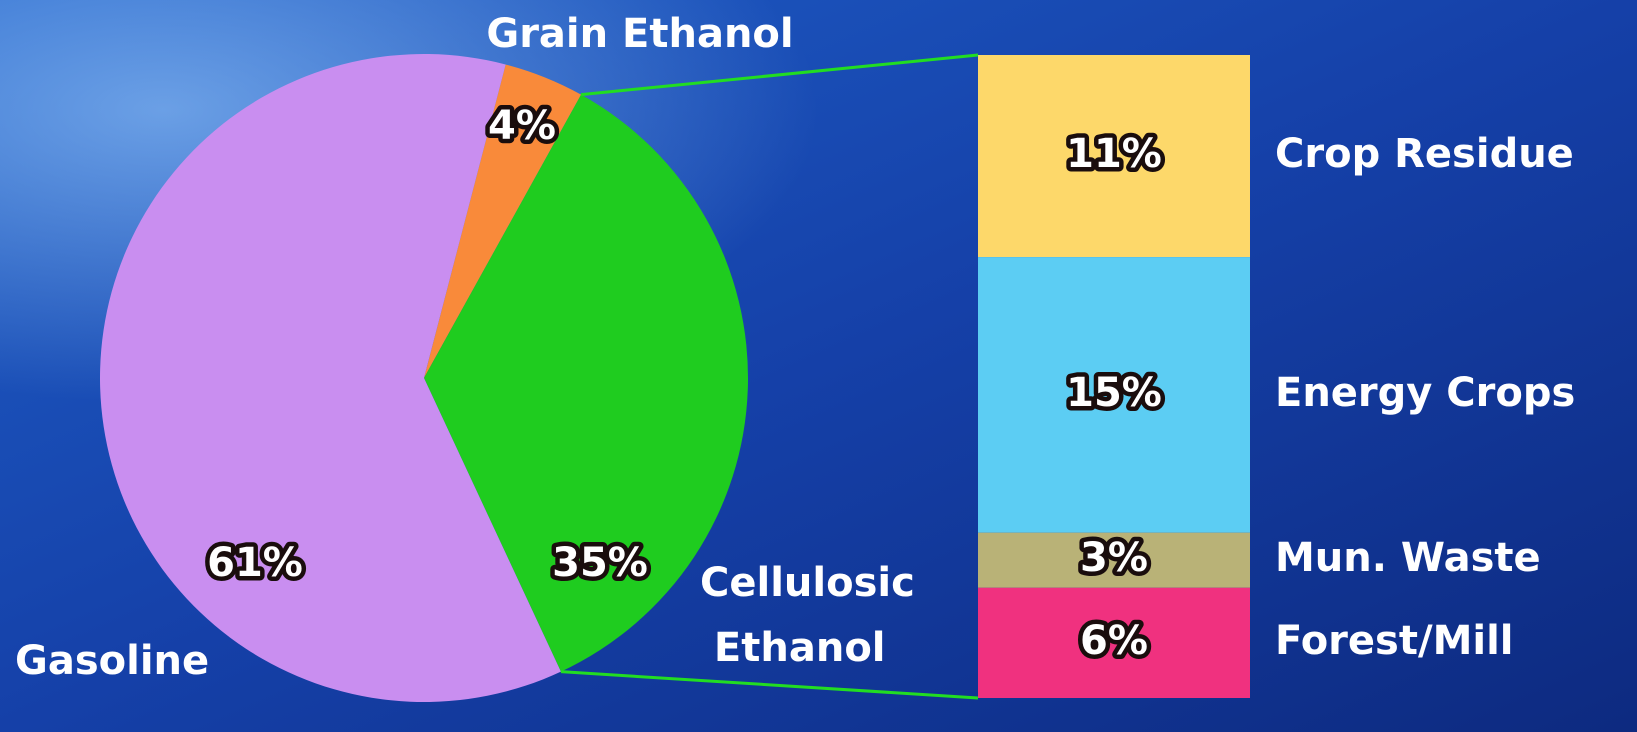  What do you see at coordinates (807, 615) in the screenshot?
I see `pie-category-label: Cellulosic Ethanol` at bounding box center [807, 615].